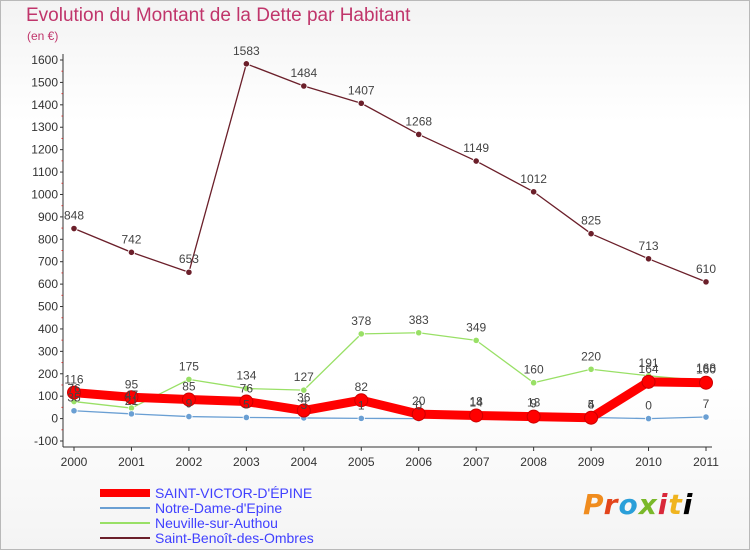 The image size is (750, 550). What do you see at coordinates (48, 284) in the screenshot?
I see `y-tick-label: 600` at bounding box center [48, 284].